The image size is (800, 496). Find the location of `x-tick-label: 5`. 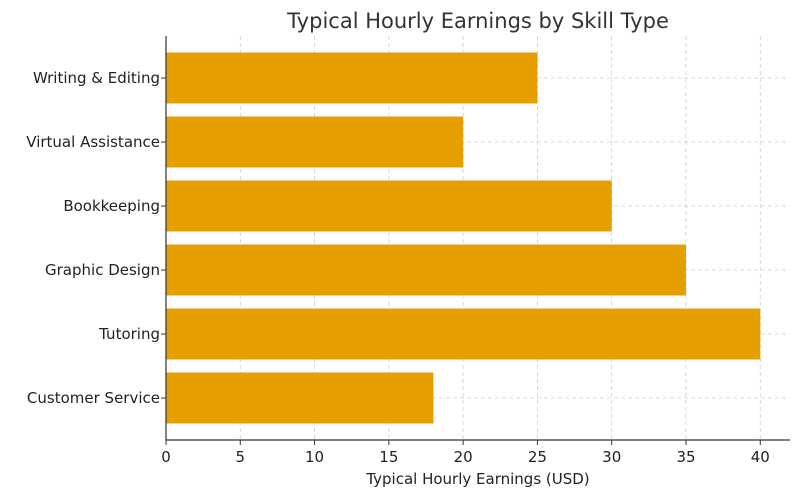

x-tick-label: 5 is located at coordinates (241, 457).